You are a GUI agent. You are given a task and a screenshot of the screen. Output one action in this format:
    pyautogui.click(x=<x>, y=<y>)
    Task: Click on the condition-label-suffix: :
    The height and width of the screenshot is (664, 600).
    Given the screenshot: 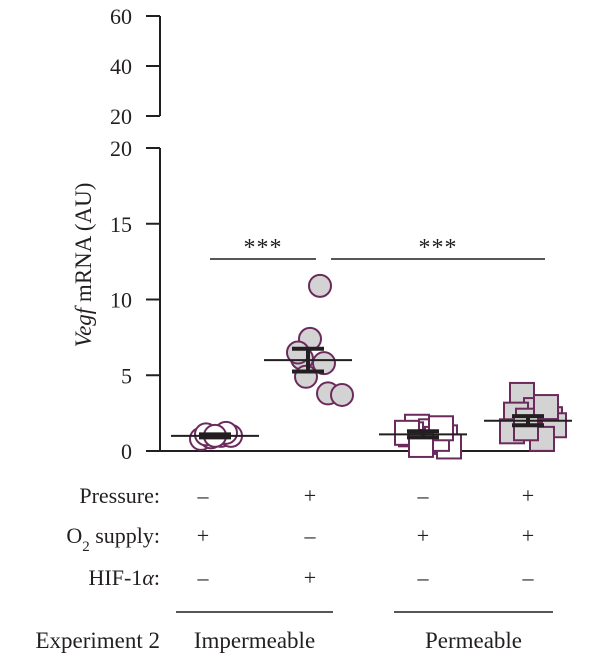 What is the action you would take?
    pyautogui.click(x=157, y=577)
    